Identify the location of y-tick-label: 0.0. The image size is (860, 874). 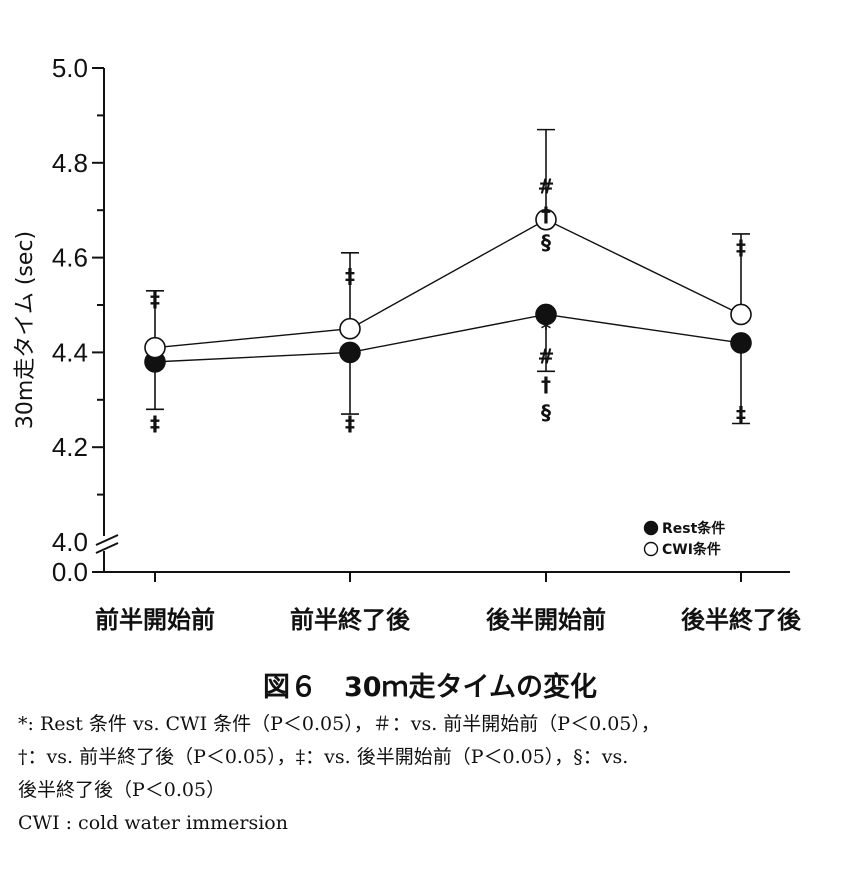
(70, 572).